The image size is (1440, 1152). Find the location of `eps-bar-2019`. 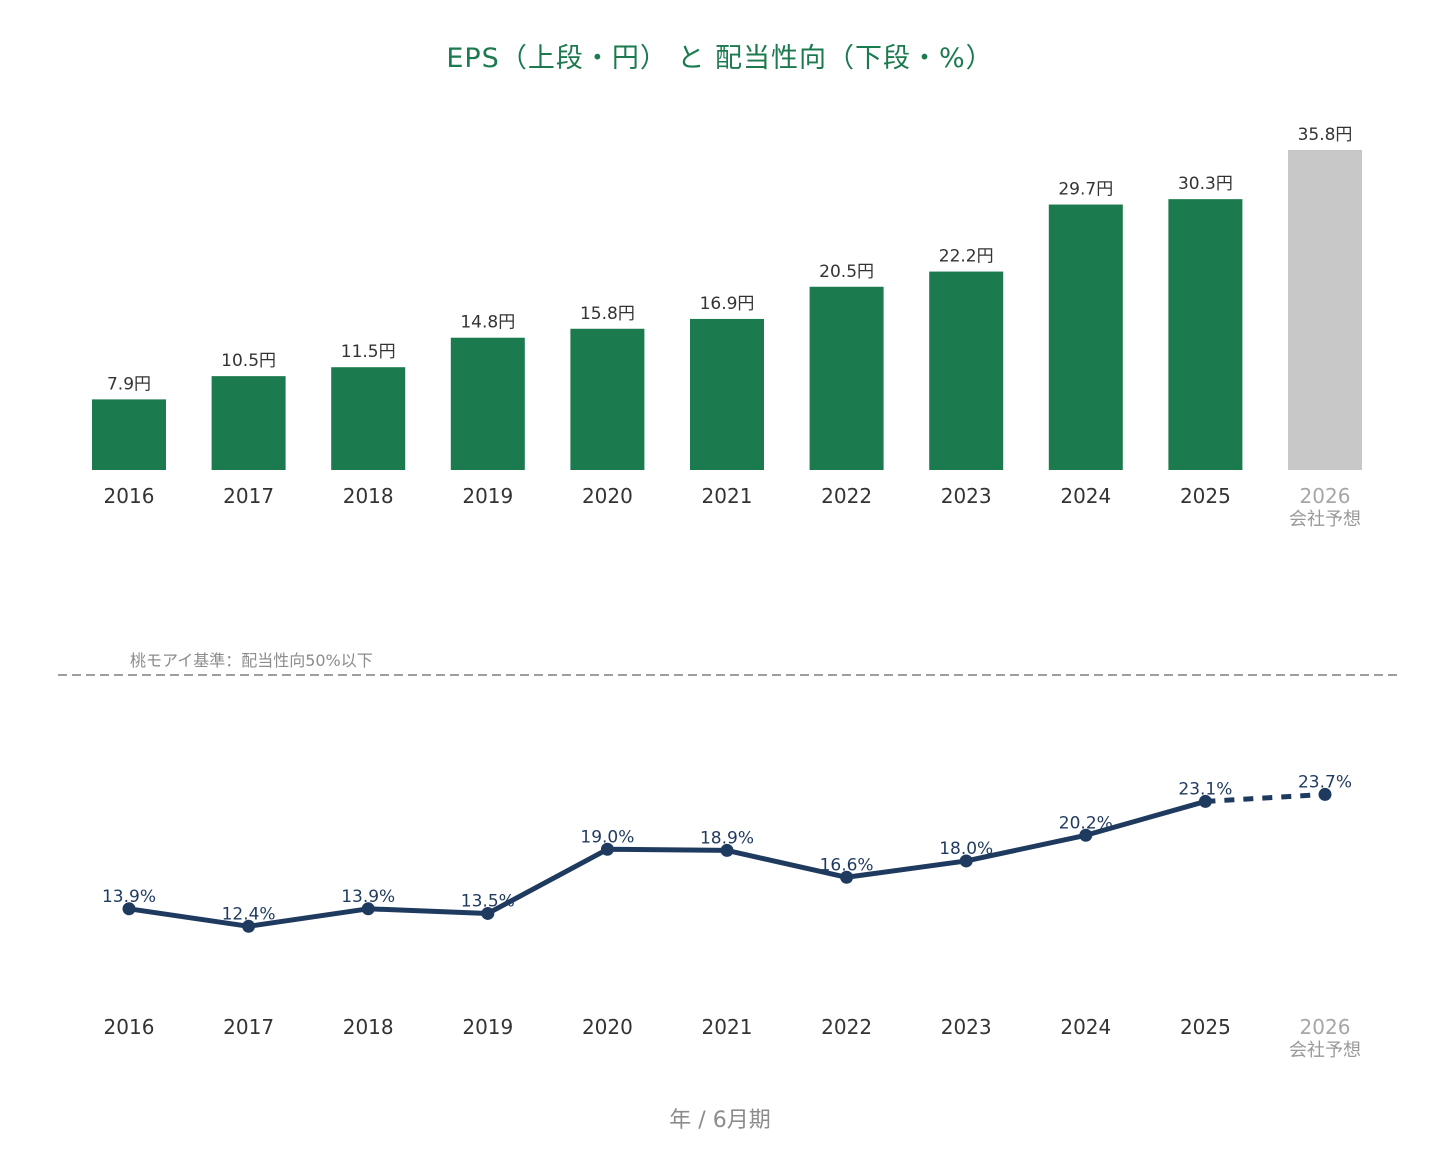

eps-bar-2019 is located at coordinates (487, 403).